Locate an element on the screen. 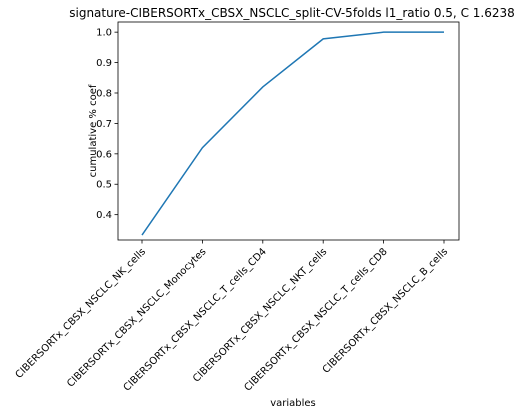 The width and height of the screenshot is (523, 415). x-tick-label: CIBERSORTx_CBSX_NSCLC_NK_cells is located at coordinates (81, 313).